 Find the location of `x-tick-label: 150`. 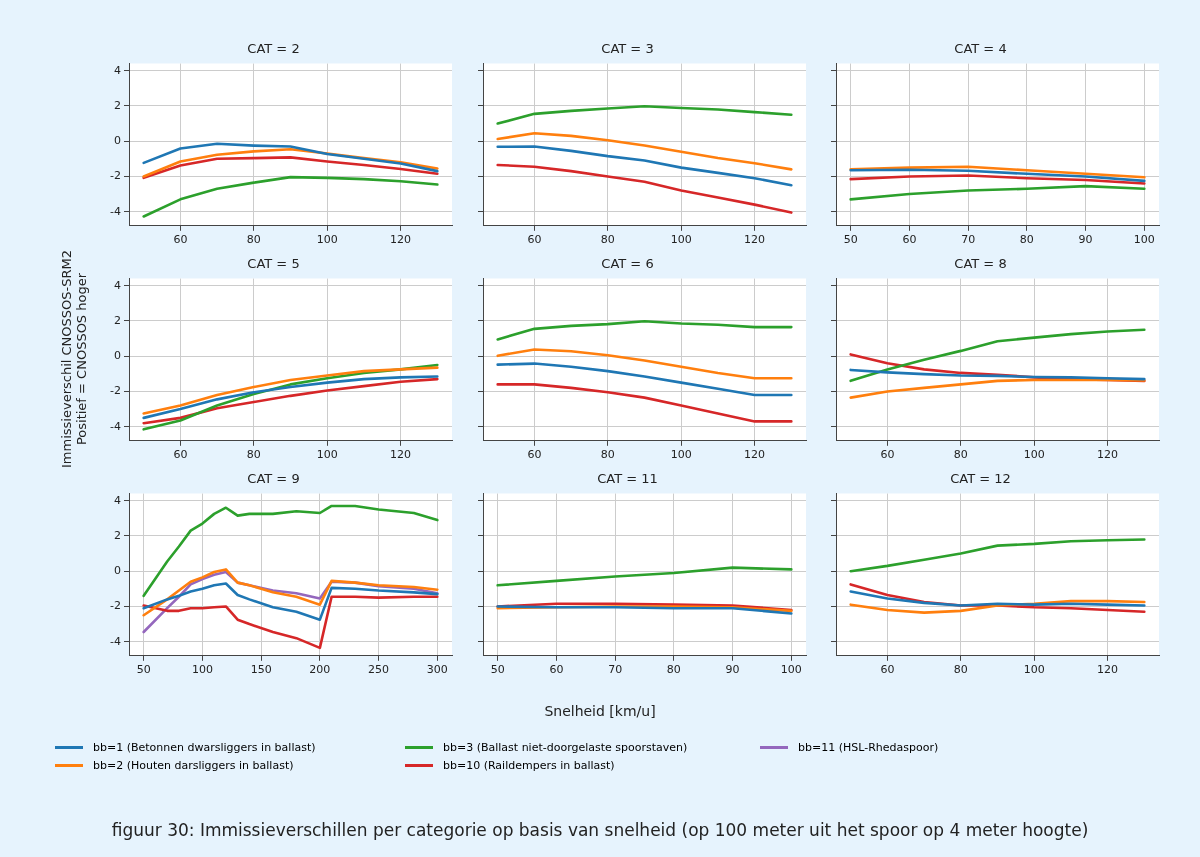

x-tick-label: 150 is located at coordinates (261, 670).